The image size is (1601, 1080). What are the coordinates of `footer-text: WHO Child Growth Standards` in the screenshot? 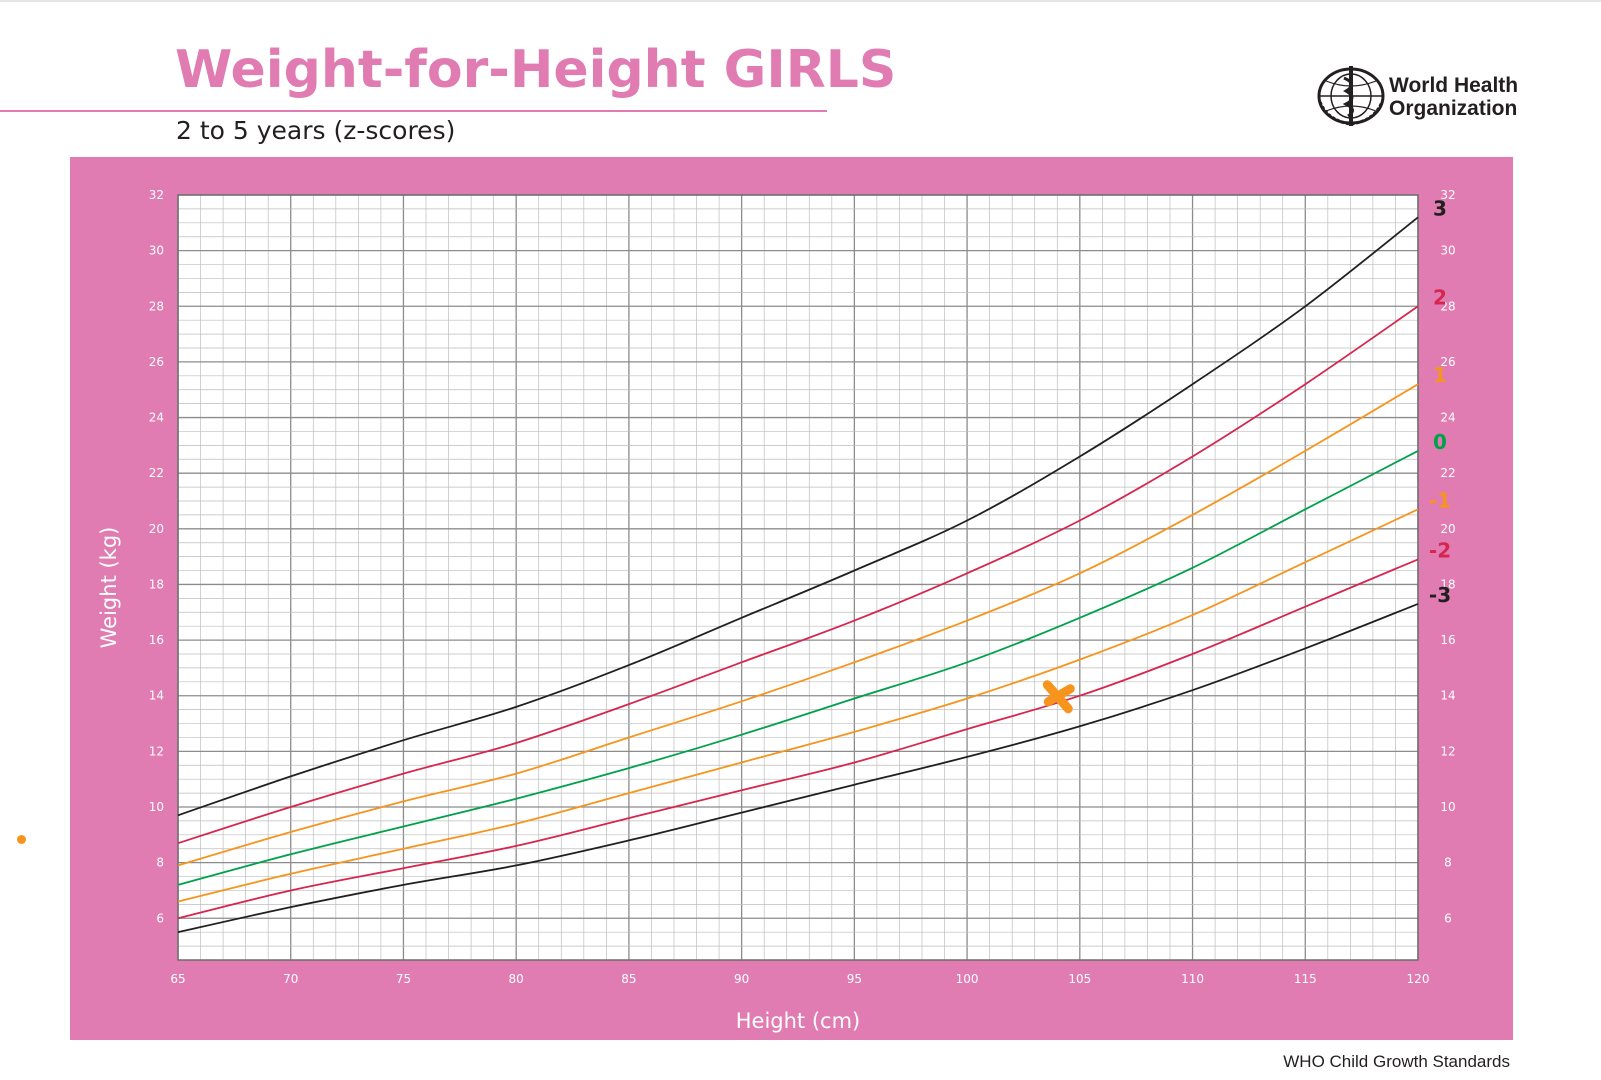 It's located at (1396, 1061).